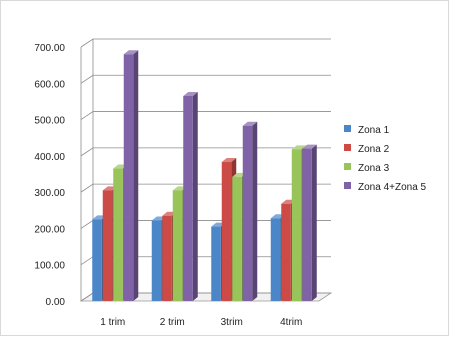 The height and width of the screenshot is (337, 449). I want to click on y-tick-label: 600.00, so click(49, 84).